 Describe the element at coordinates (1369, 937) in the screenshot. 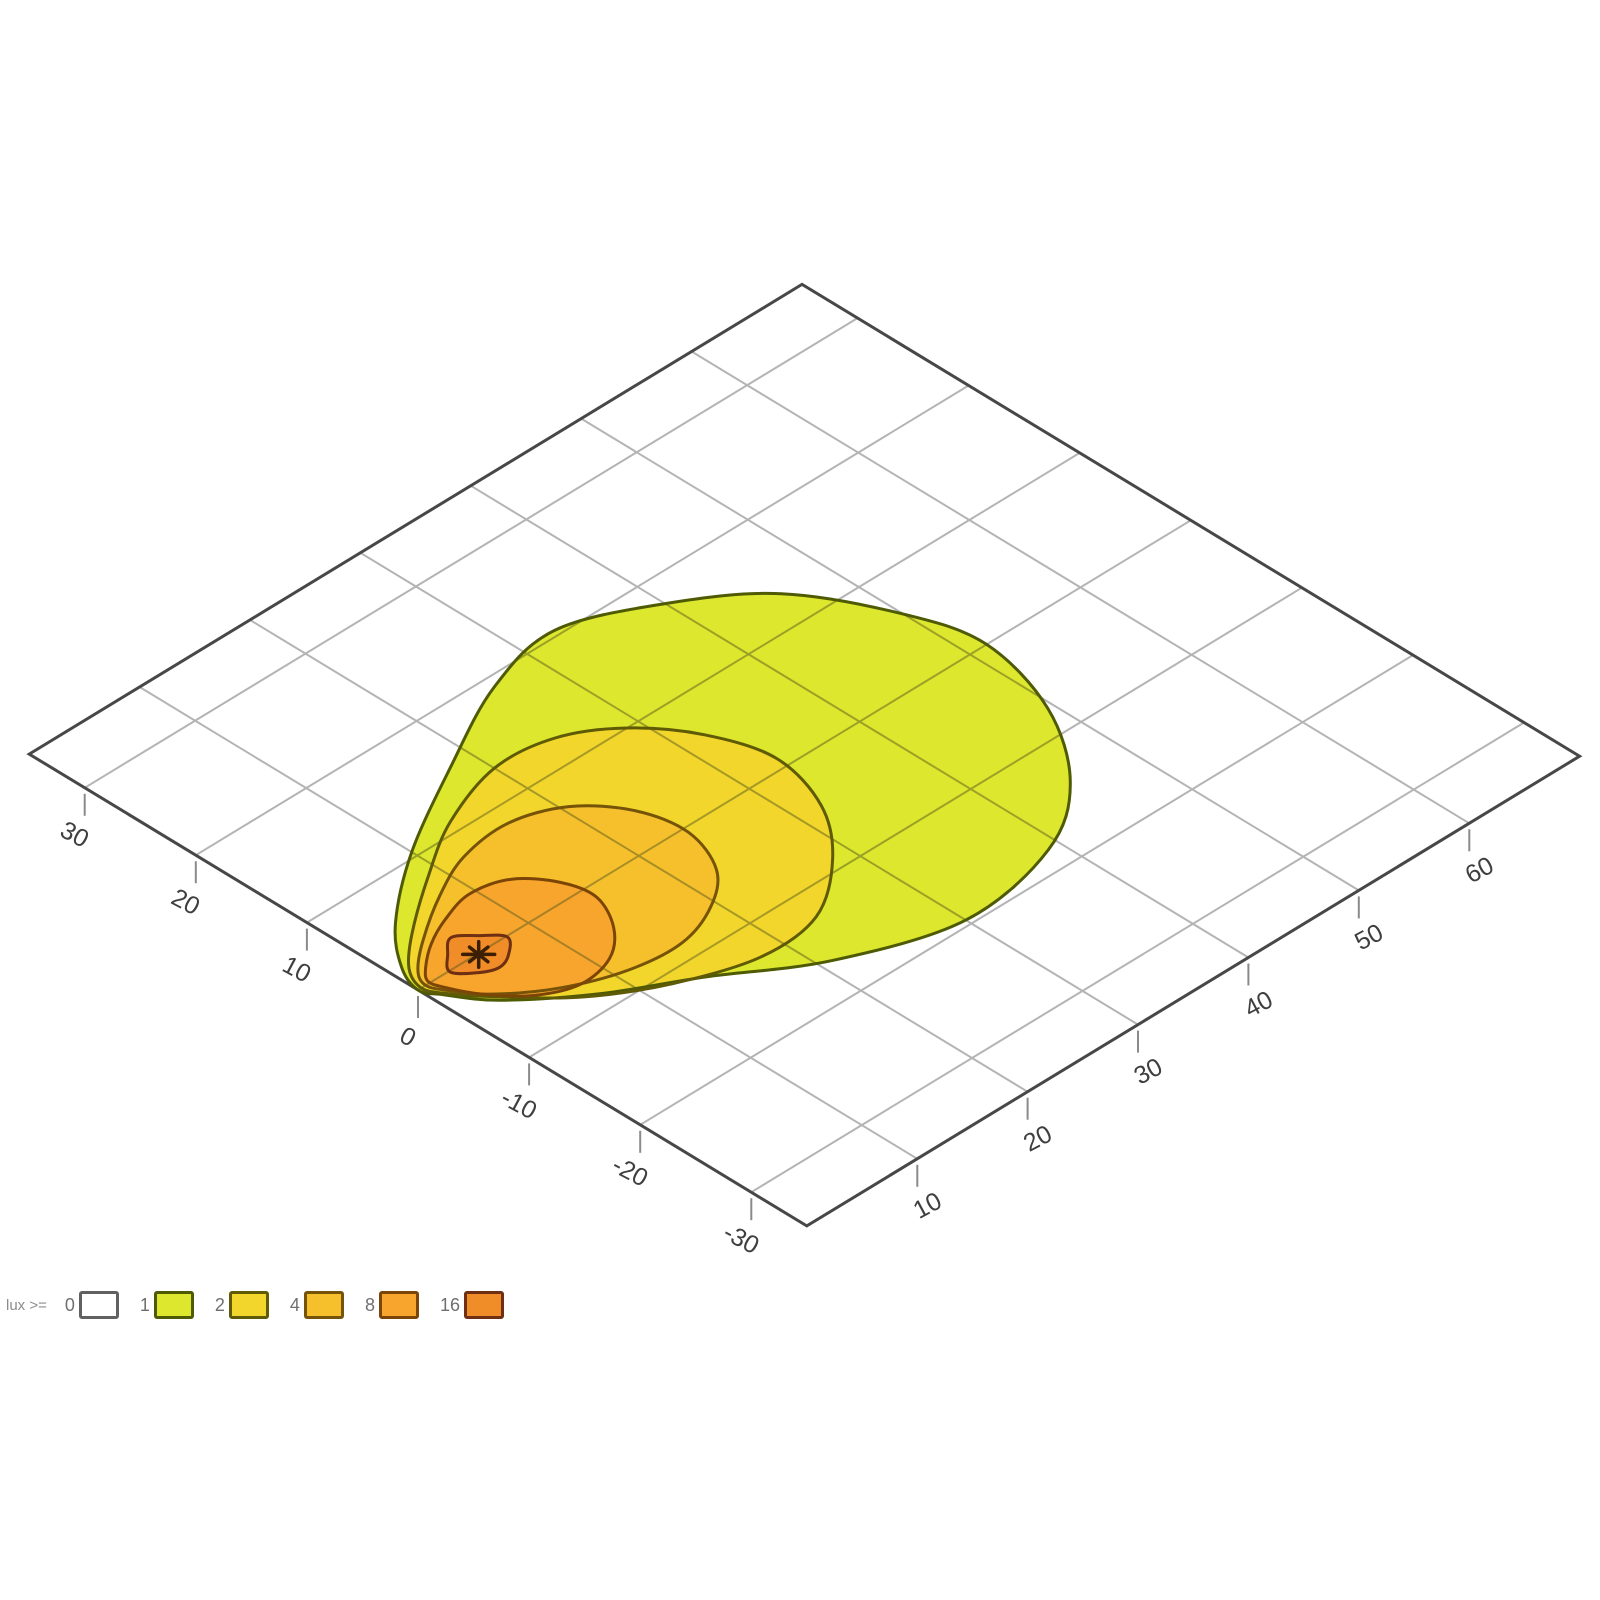

I see `right-axis-label-50: 50` at that location.